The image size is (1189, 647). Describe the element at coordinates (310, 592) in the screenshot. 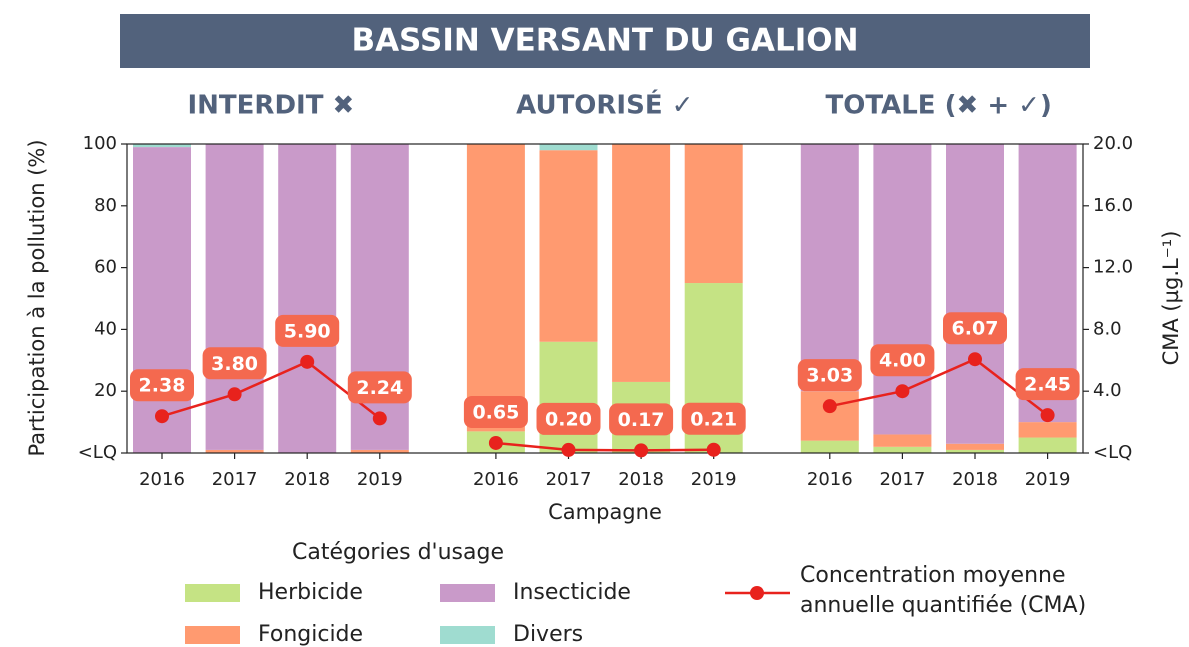

I see `legend-label: Herbicide` at that location.